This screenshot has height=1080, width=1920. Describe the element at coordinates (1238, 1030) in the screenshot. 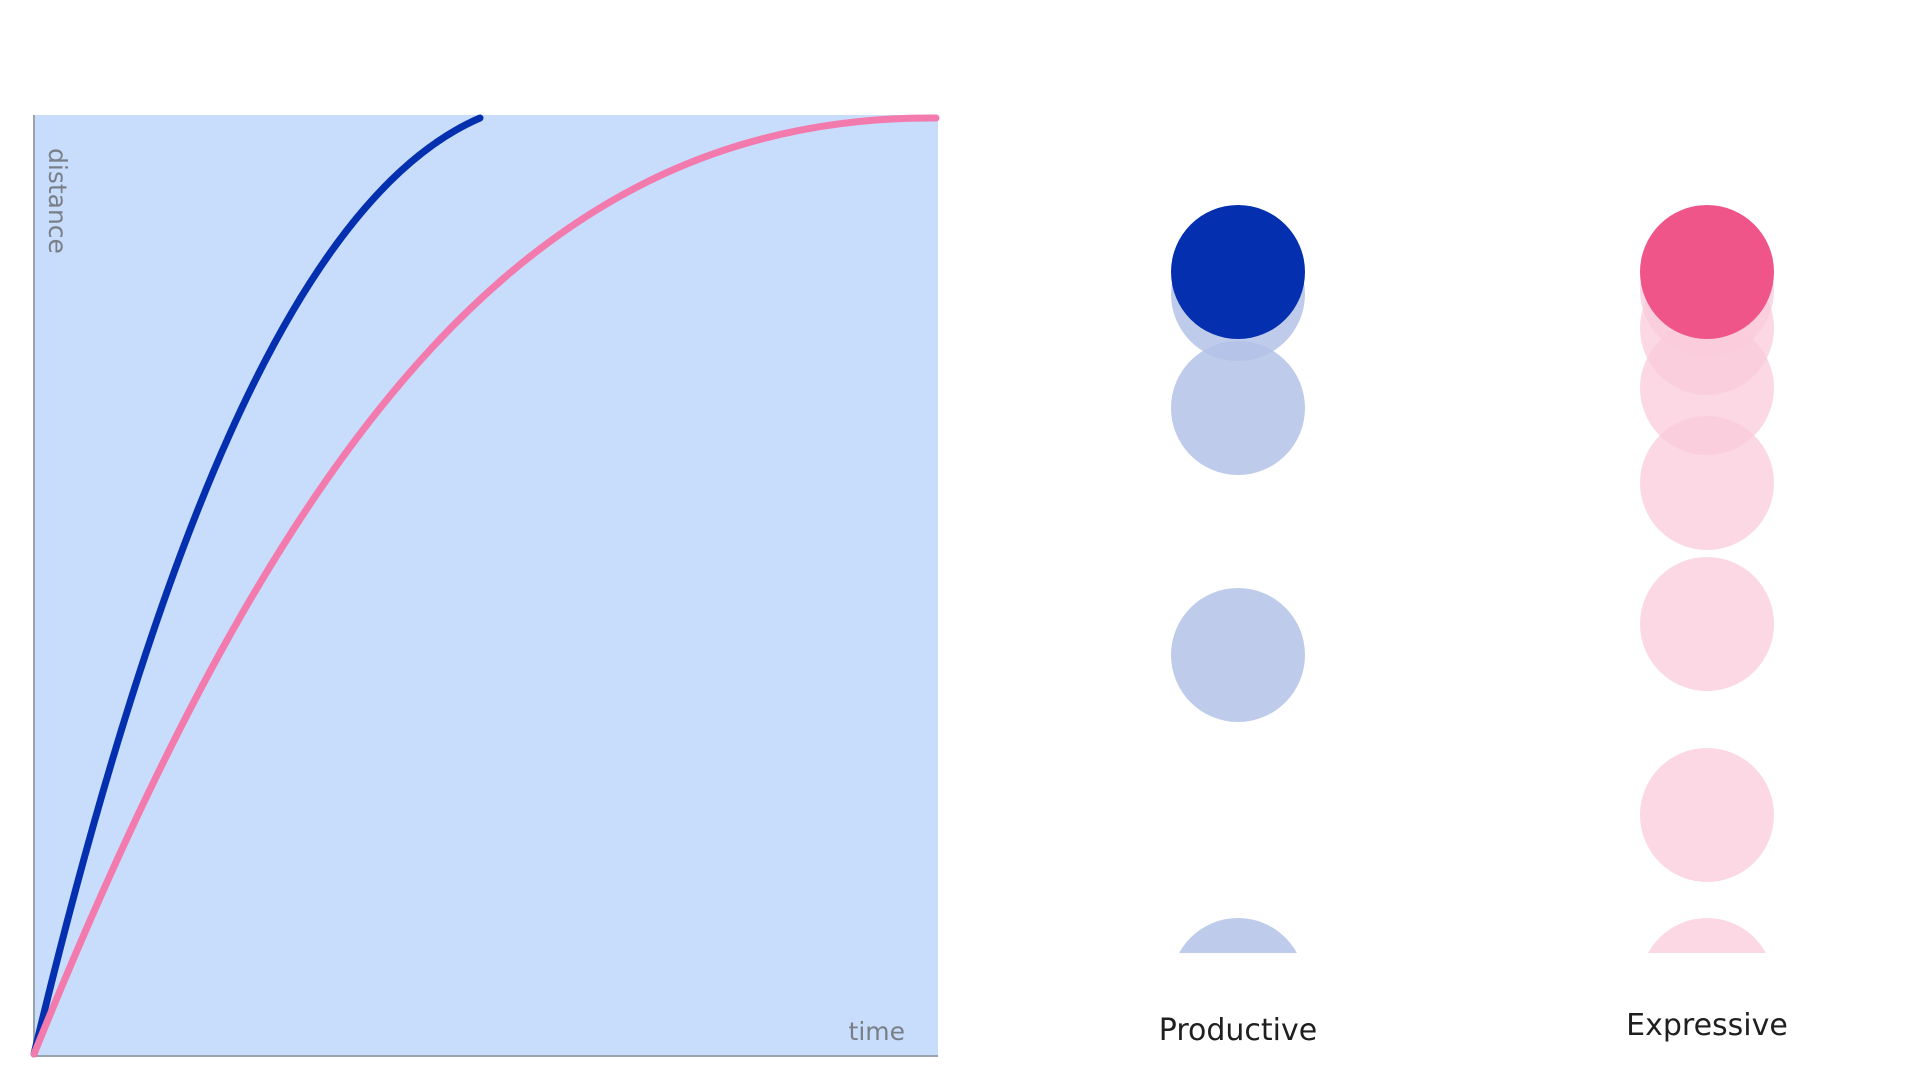

I see `productive-label: Productive` at that location.